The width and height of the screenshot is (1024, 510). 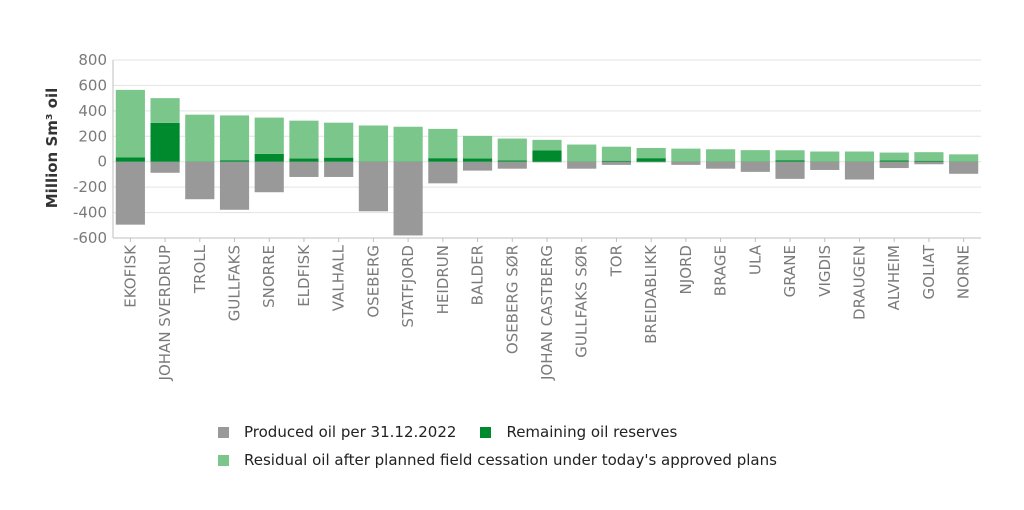 I want to click on x-tick-label: GOLIAT, so click(x=929, y=271).